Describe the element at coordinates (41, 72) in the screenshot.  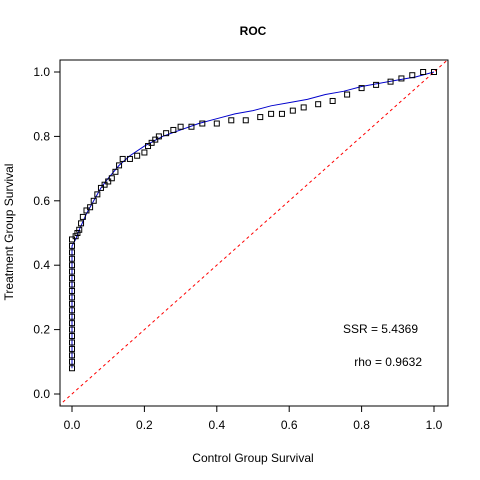
I see `y-tick-label: 1.0` at that location.